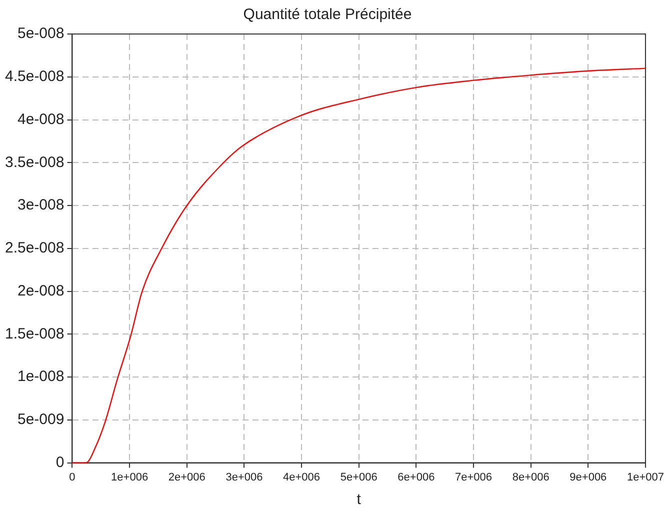  I want to click on y-tick-label: 5e-008, so click(41, 33).